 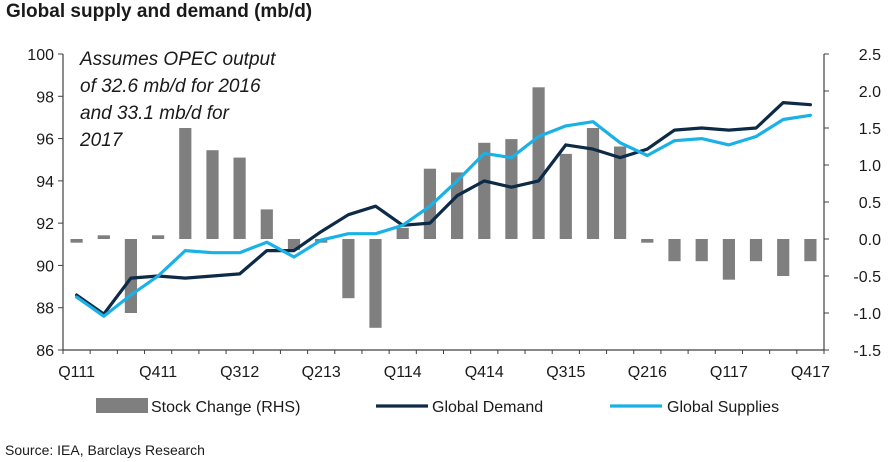 What do you see at coordinates (45, 351) in the screenshot?
I see `left-tick-label: 86` at bounding box center [45, 351].